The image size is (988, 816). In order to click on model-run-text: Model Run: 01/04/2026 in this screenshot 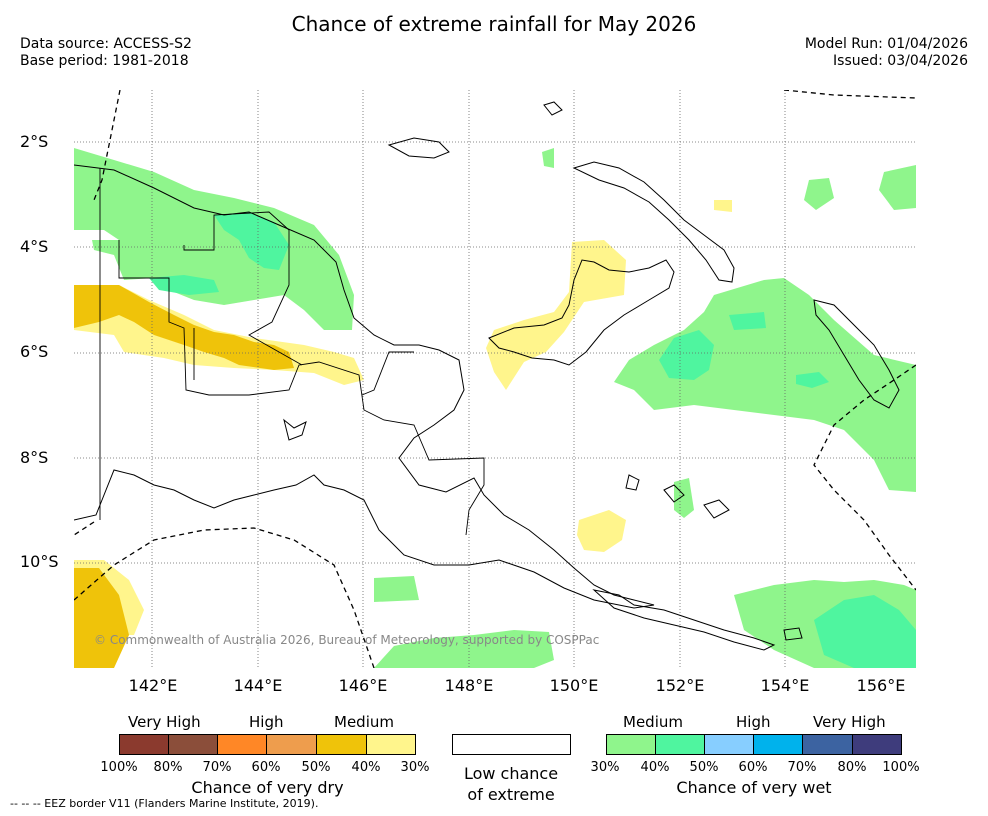, I will do `click(886, 44)`.